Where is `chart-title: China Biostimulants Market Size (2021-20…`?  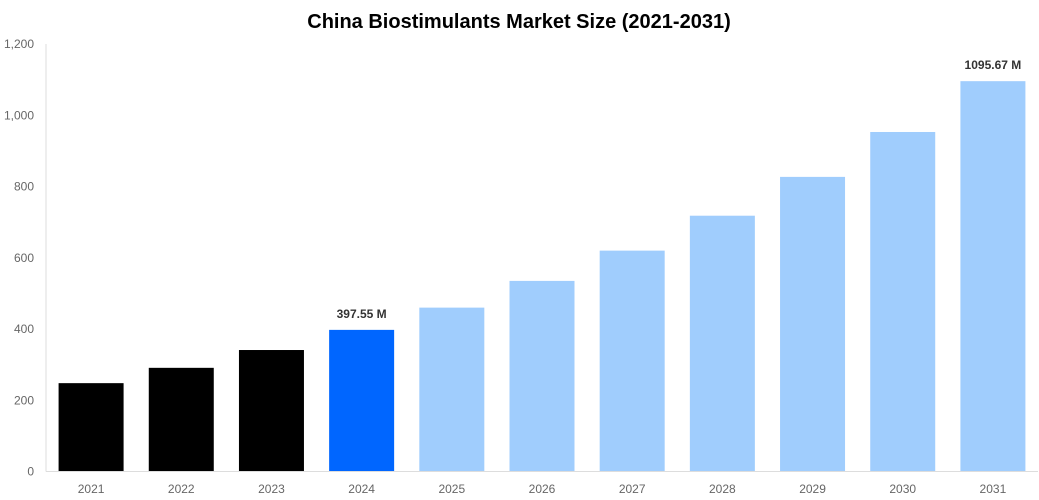 chart-title: China Biostimulants Market Size (2021-20… is located at coordinates (518, 22).